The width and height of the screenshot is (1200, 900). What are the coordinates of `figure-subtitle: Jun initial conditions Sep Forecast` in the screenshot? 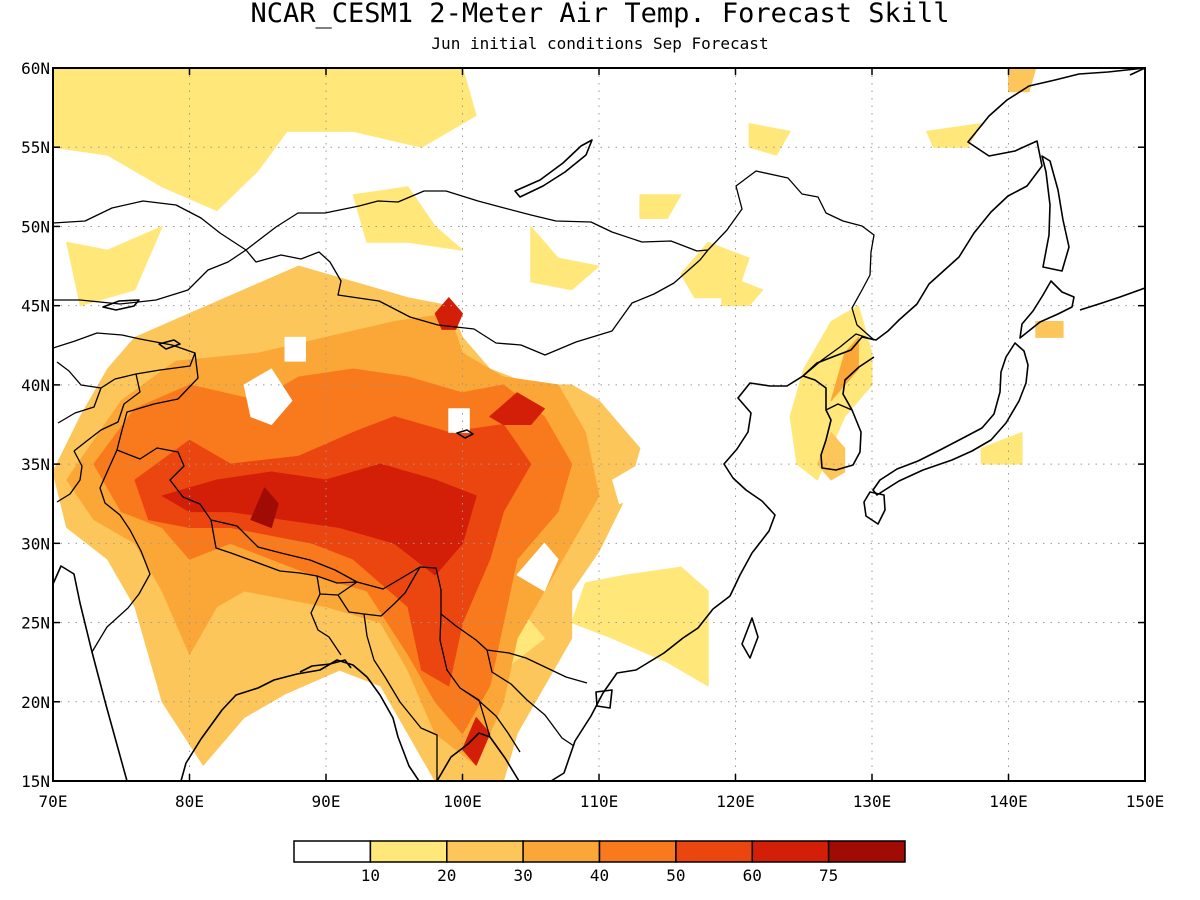 It's located at (599, 43).